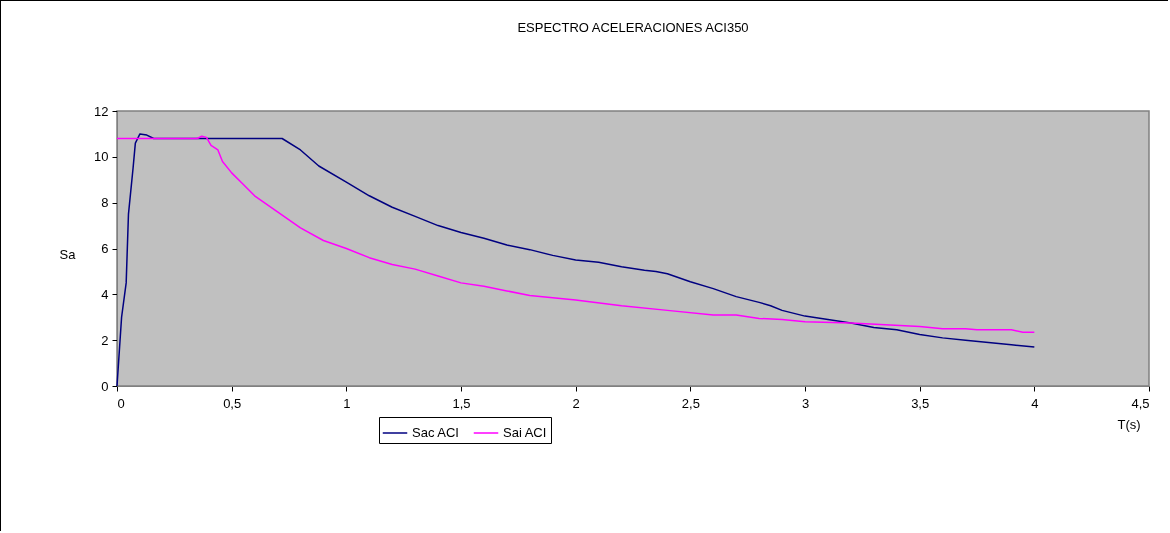  I want to click on x-tick-label: 0, so click(121, 403).